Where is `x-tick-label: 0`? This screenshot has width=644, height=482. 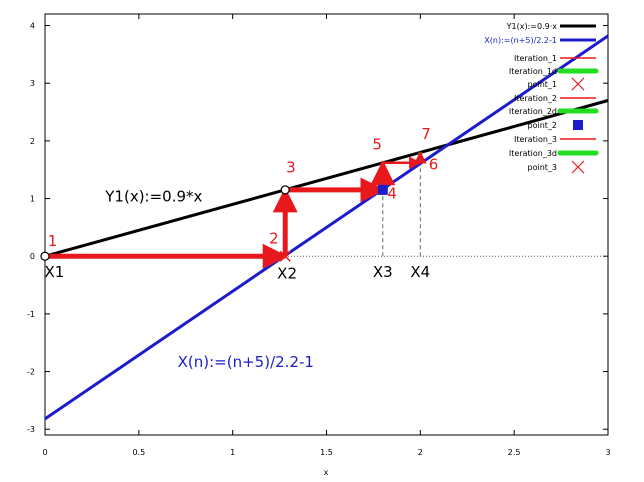
x-tick-label: 0 is located at coordinates (44, 452).